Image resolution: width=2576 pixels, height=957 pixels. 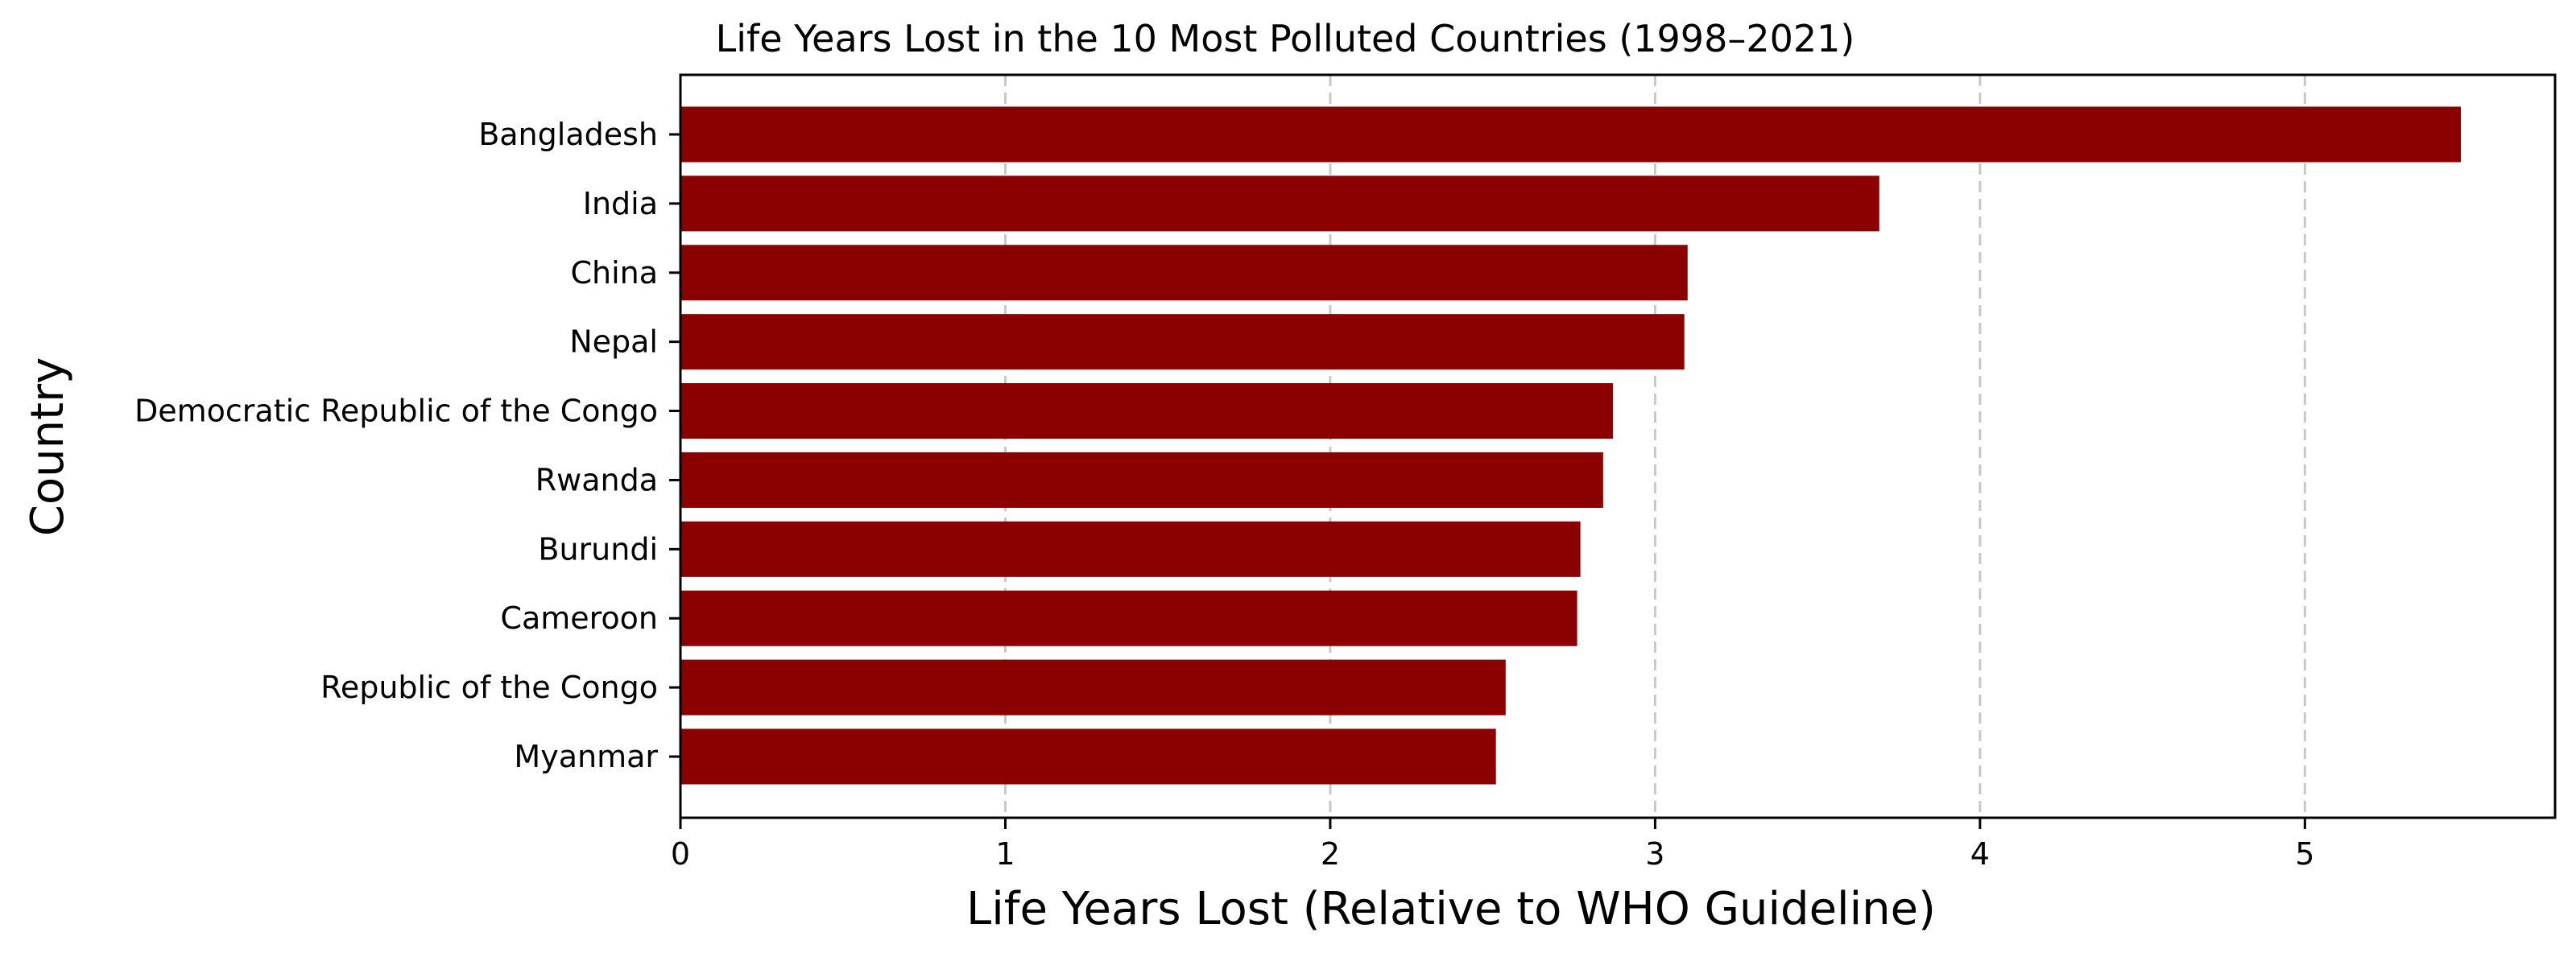 What do you see at coordinates (1654, 854) in the screenshot?
I see `x-tick-label: 3` at bounding box center [1654, 854].